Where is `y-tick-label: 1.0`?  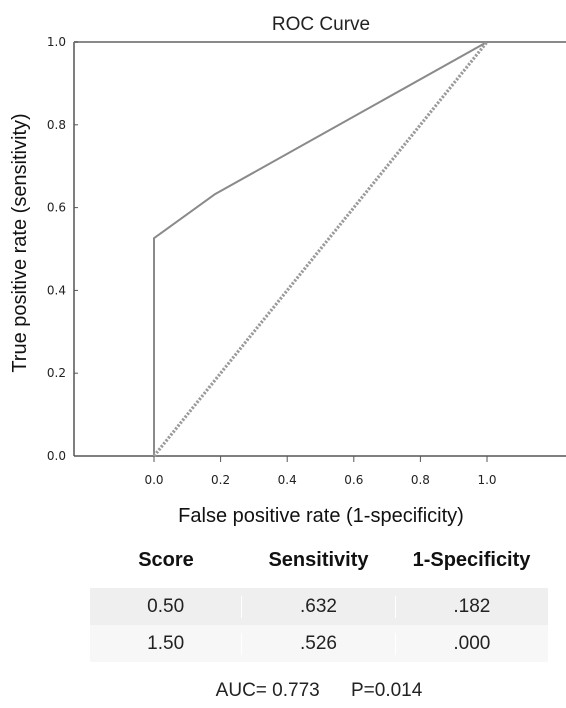 y-tick-label: 1.0 is located at coordinates (56, 42).